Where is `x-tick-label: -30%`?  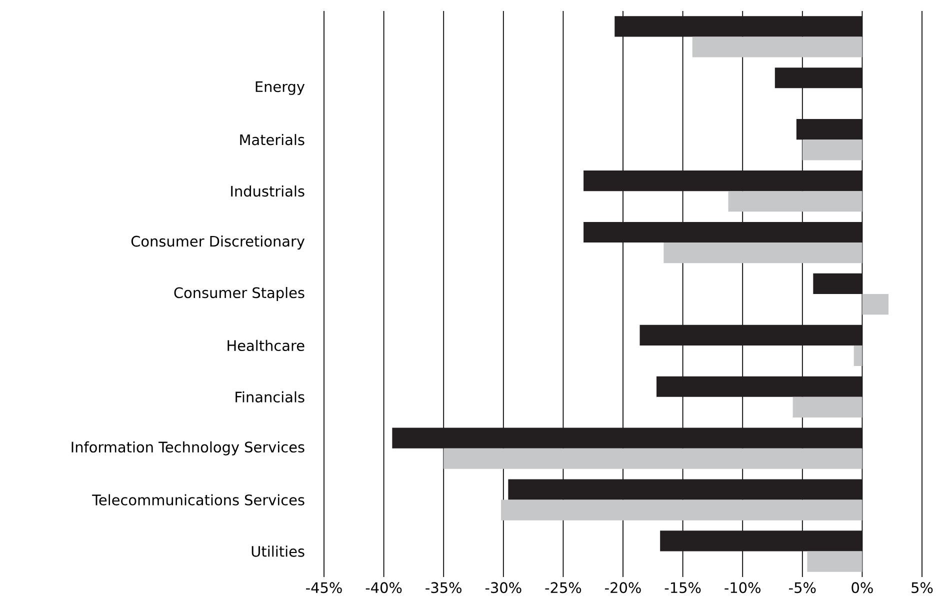 x-tick-label: -30% is located at coordinates (503, 588).